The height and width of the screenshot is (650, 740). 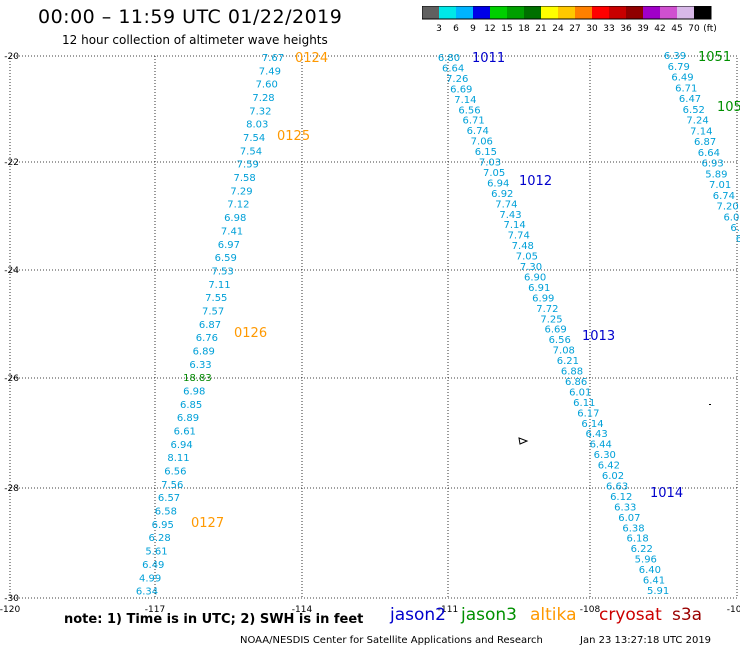 What do you see at coordinates (270, 71) in the screenshot?
I see `wave-height-value: 7.49` at bounding box center [270, 71].